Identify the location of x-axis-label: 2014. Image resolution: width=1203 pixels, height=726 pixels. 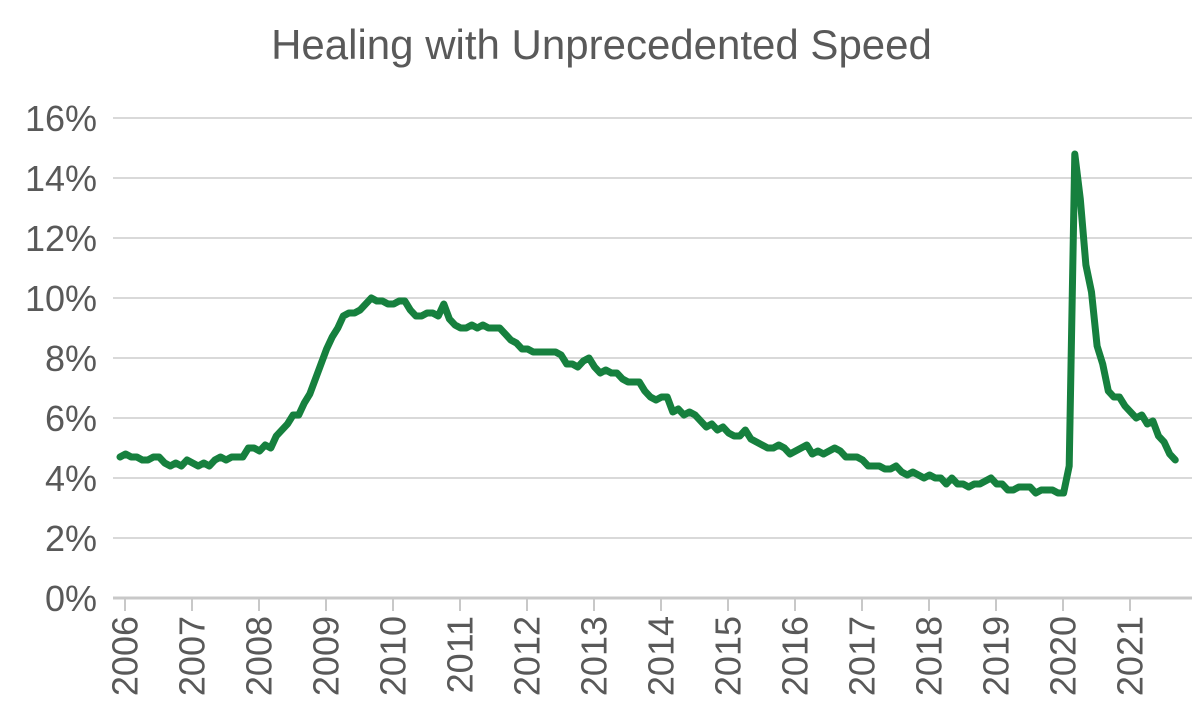
(661, 656).